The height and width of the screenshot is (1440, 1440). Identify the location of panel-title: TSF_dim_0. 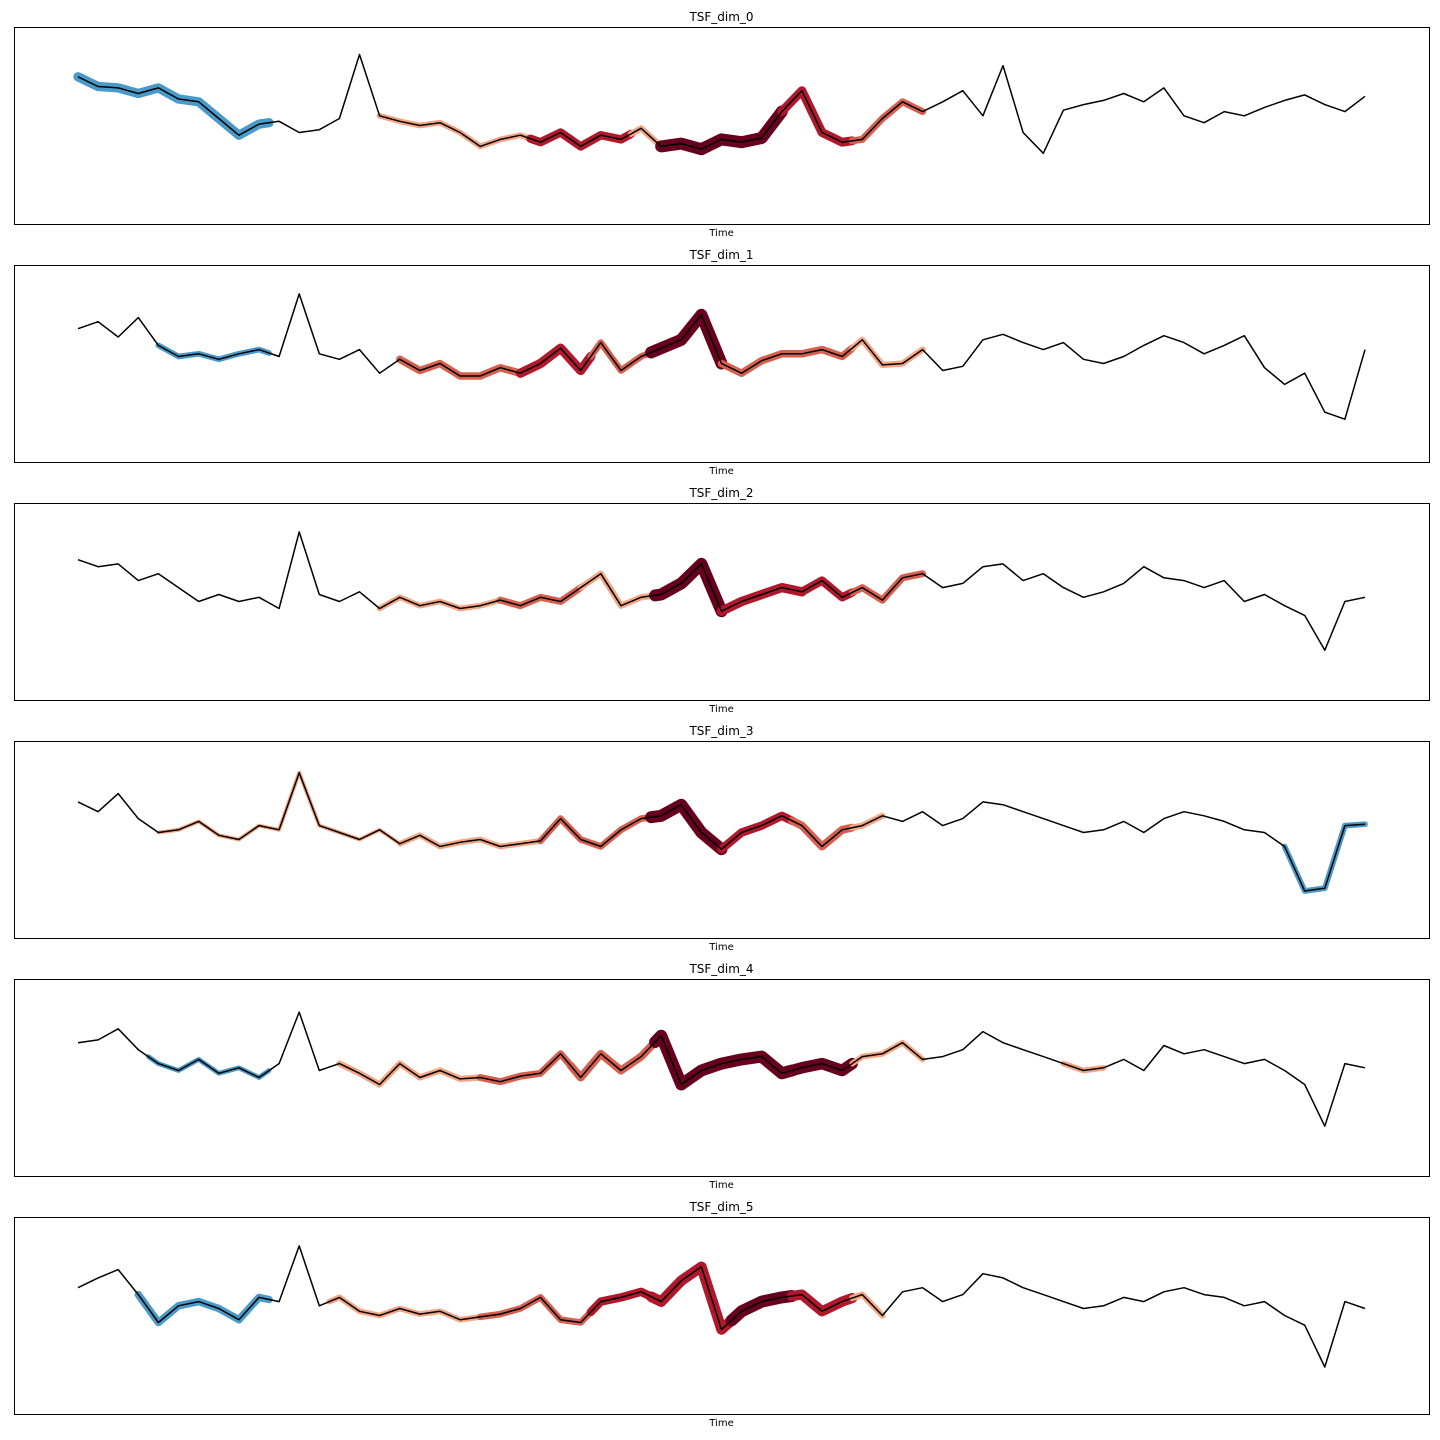
(720, 17).